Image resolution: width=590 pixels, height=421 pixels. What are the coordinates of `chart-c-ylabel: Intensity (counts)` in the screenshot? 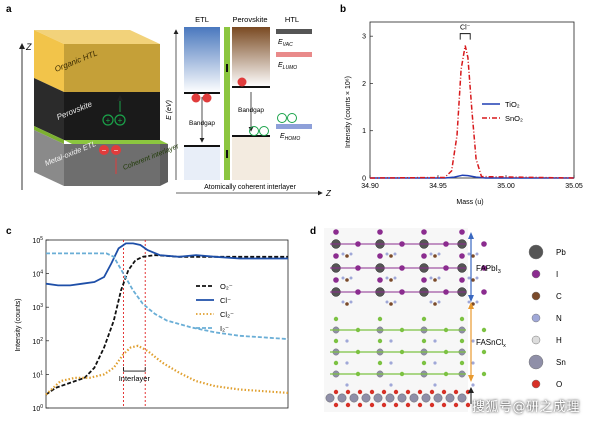 It's located at (18, 324).